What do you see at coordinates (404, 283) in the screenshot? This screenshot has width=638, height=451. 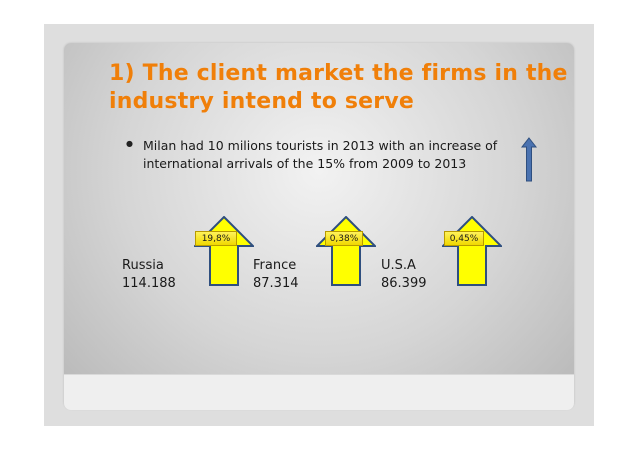 I see `country-value-usa: 86.399` at bounding box center [404, 283].